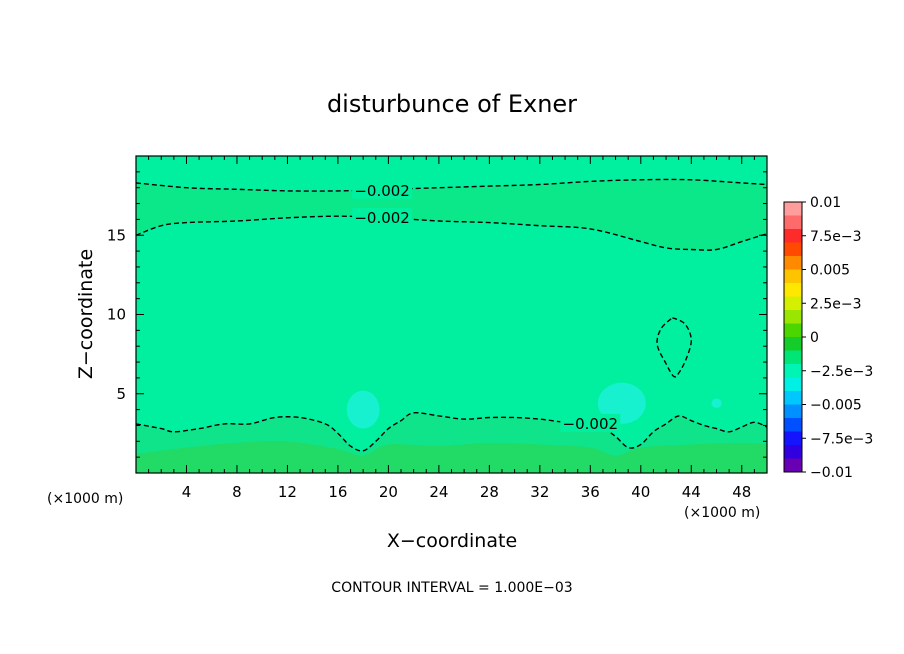 The height and width of the screenshot is (654, 904). Describe the element at coordinates (534, 405) in the screenshot. I see `field-features` at that location.